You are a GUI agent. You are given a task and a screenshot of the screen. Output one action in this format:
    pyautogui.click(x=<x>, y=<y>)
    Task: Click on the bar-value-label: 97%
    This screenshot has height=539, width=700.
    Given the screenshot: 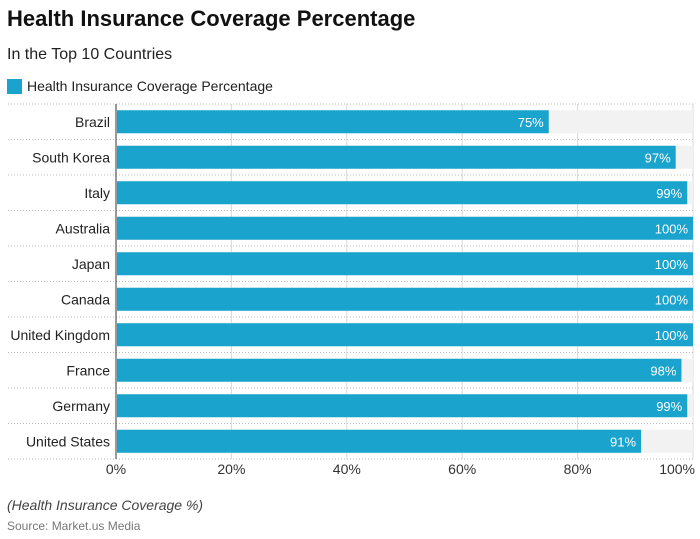 What is the action you would take?
    pyautogui.click(x=658, y=157)
    